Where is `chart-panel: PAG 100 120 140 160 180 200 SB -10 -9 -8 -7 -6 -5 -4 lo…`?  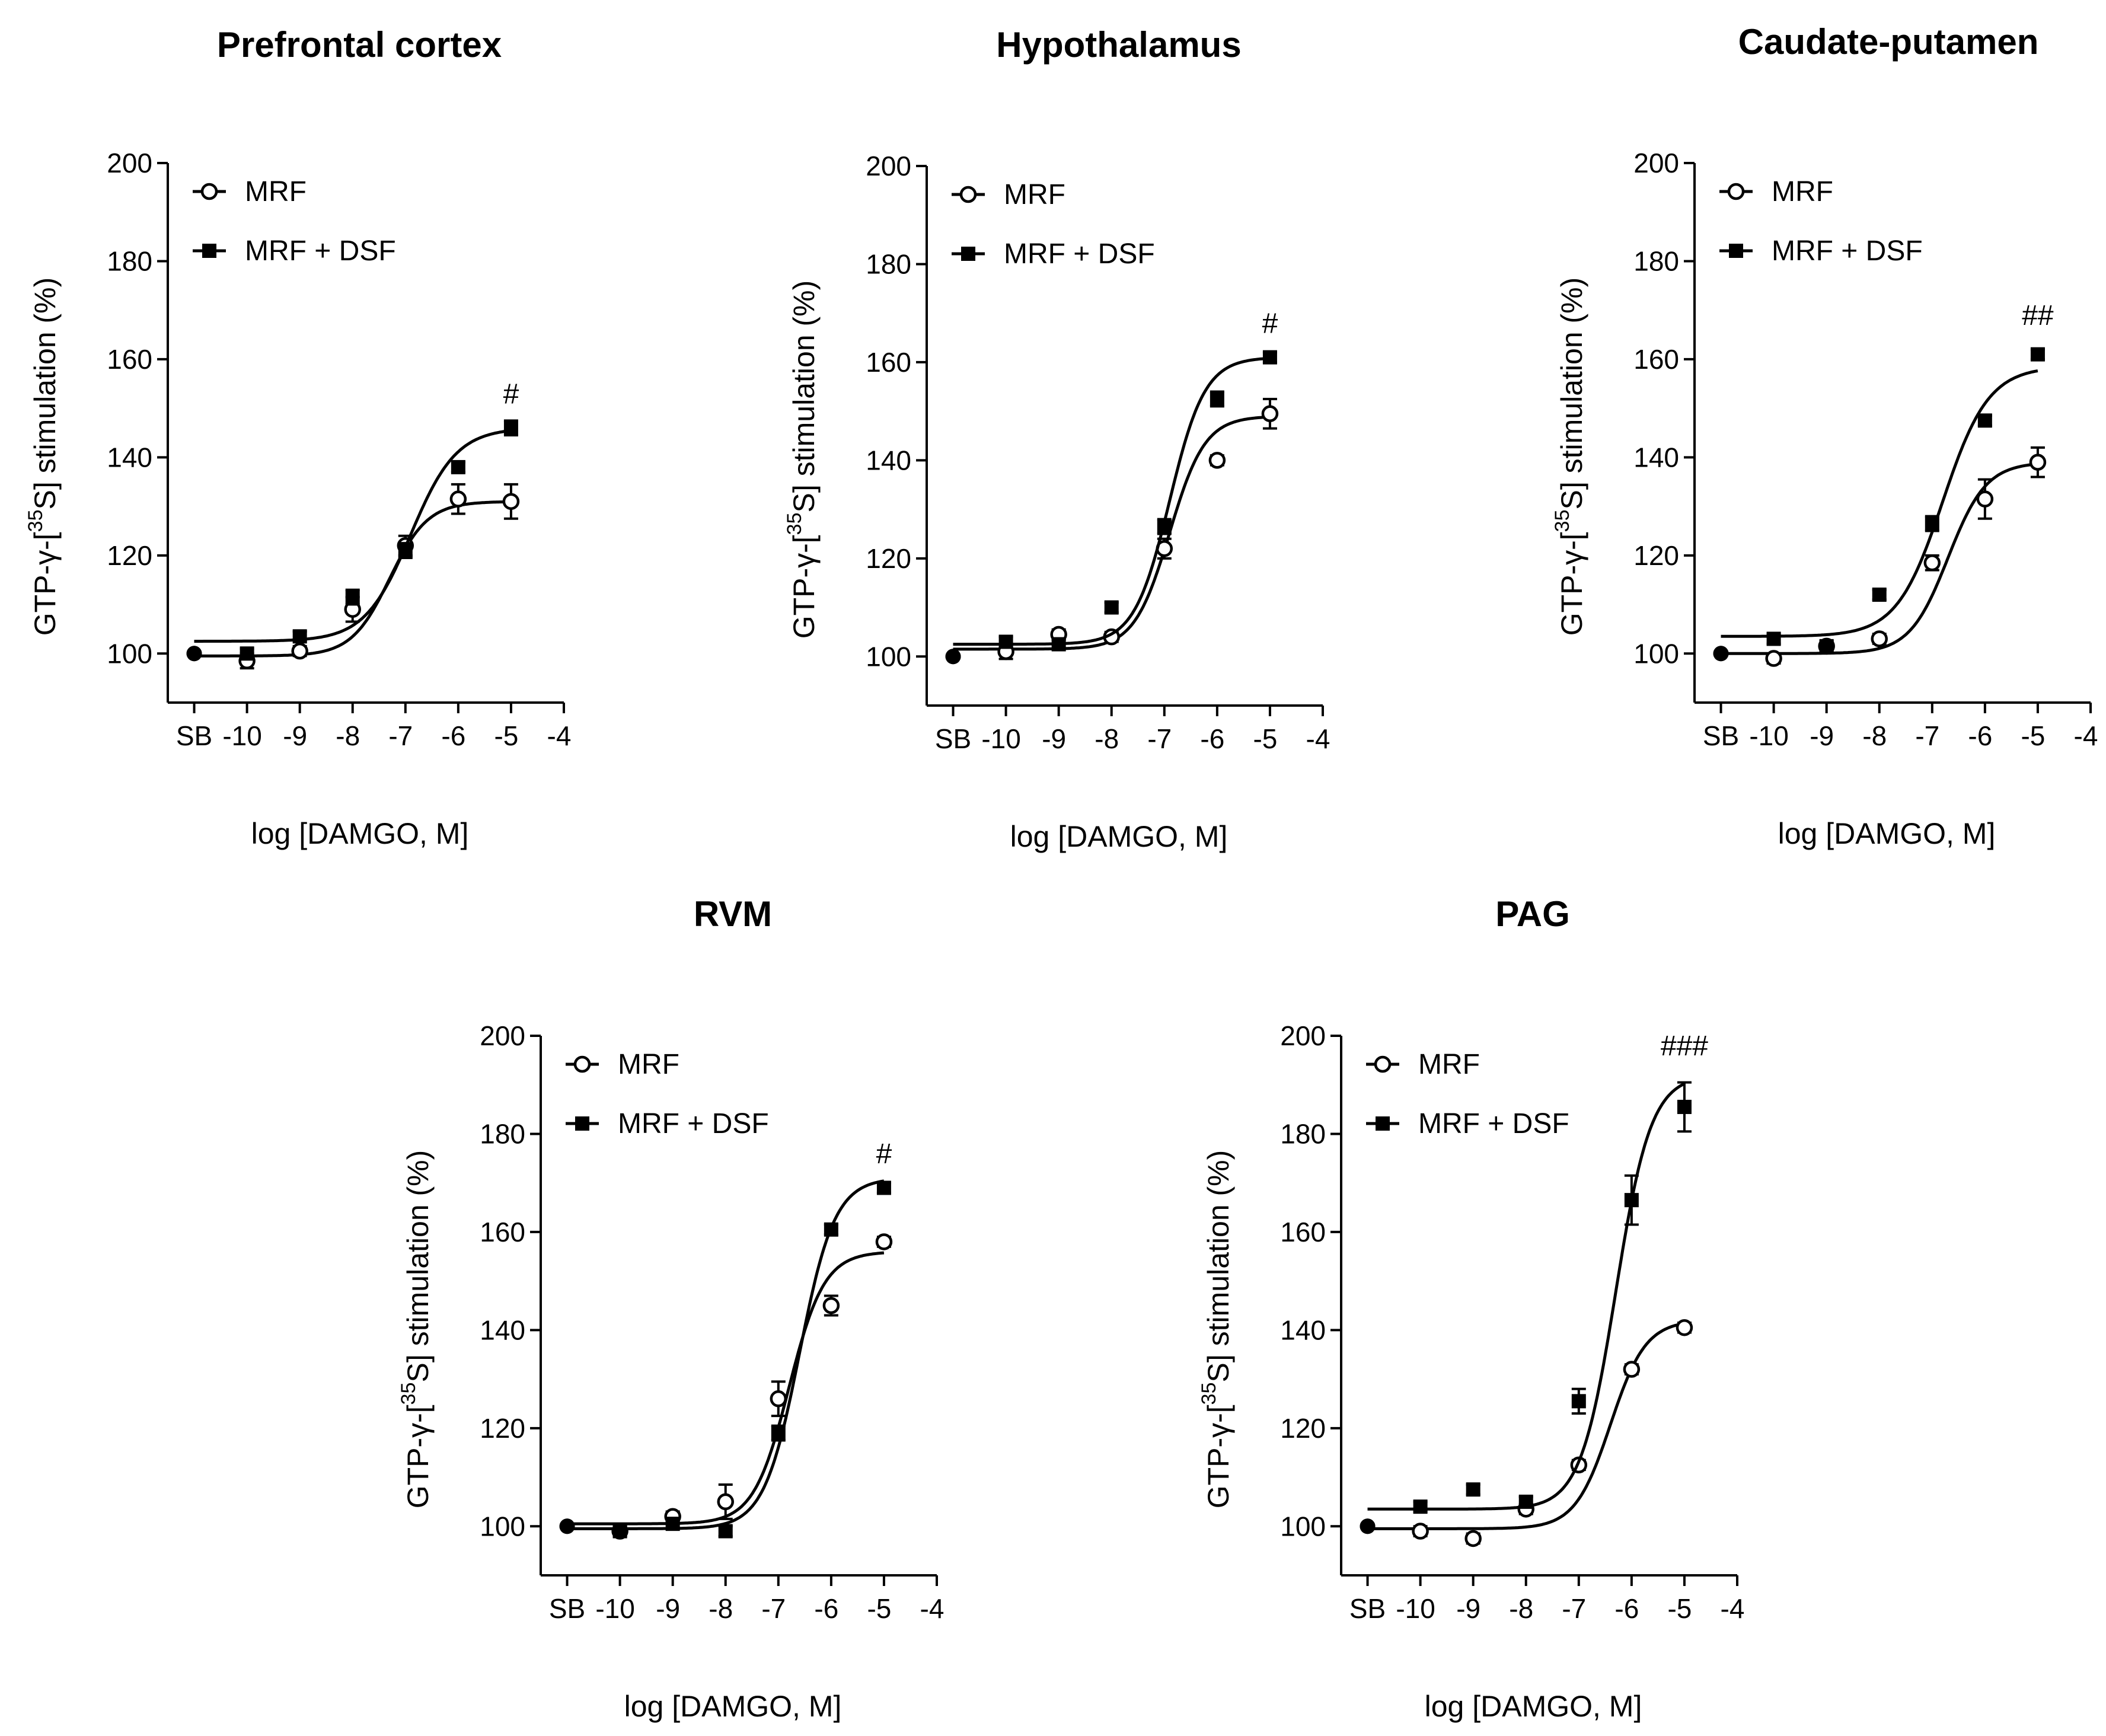
chart-panel: PAG 100 120 140 160 180 200 SB -10 -9 -8 -7 -6 -5 -4 lo… is located at coordinates (1471, 1309).